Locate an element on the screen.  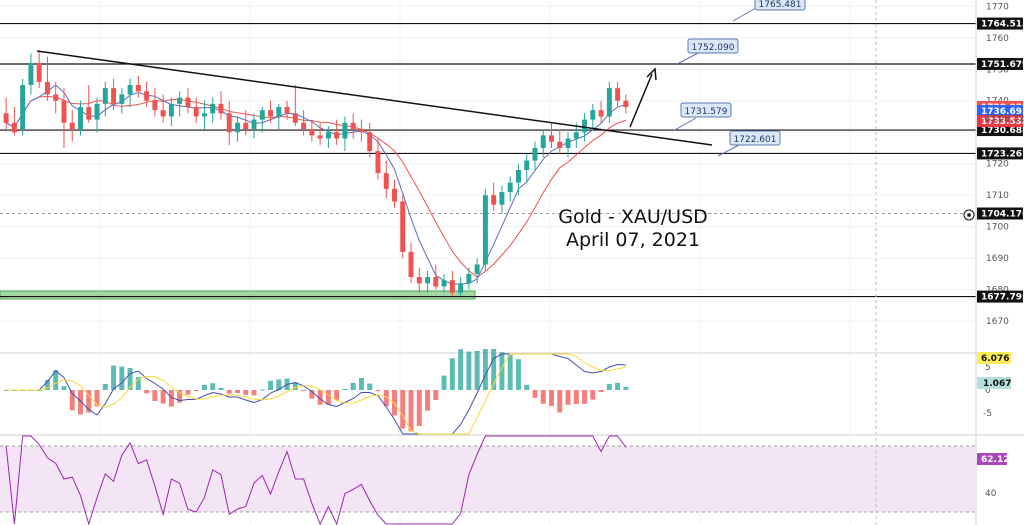
support-zone is located at coordinates (238, 295).